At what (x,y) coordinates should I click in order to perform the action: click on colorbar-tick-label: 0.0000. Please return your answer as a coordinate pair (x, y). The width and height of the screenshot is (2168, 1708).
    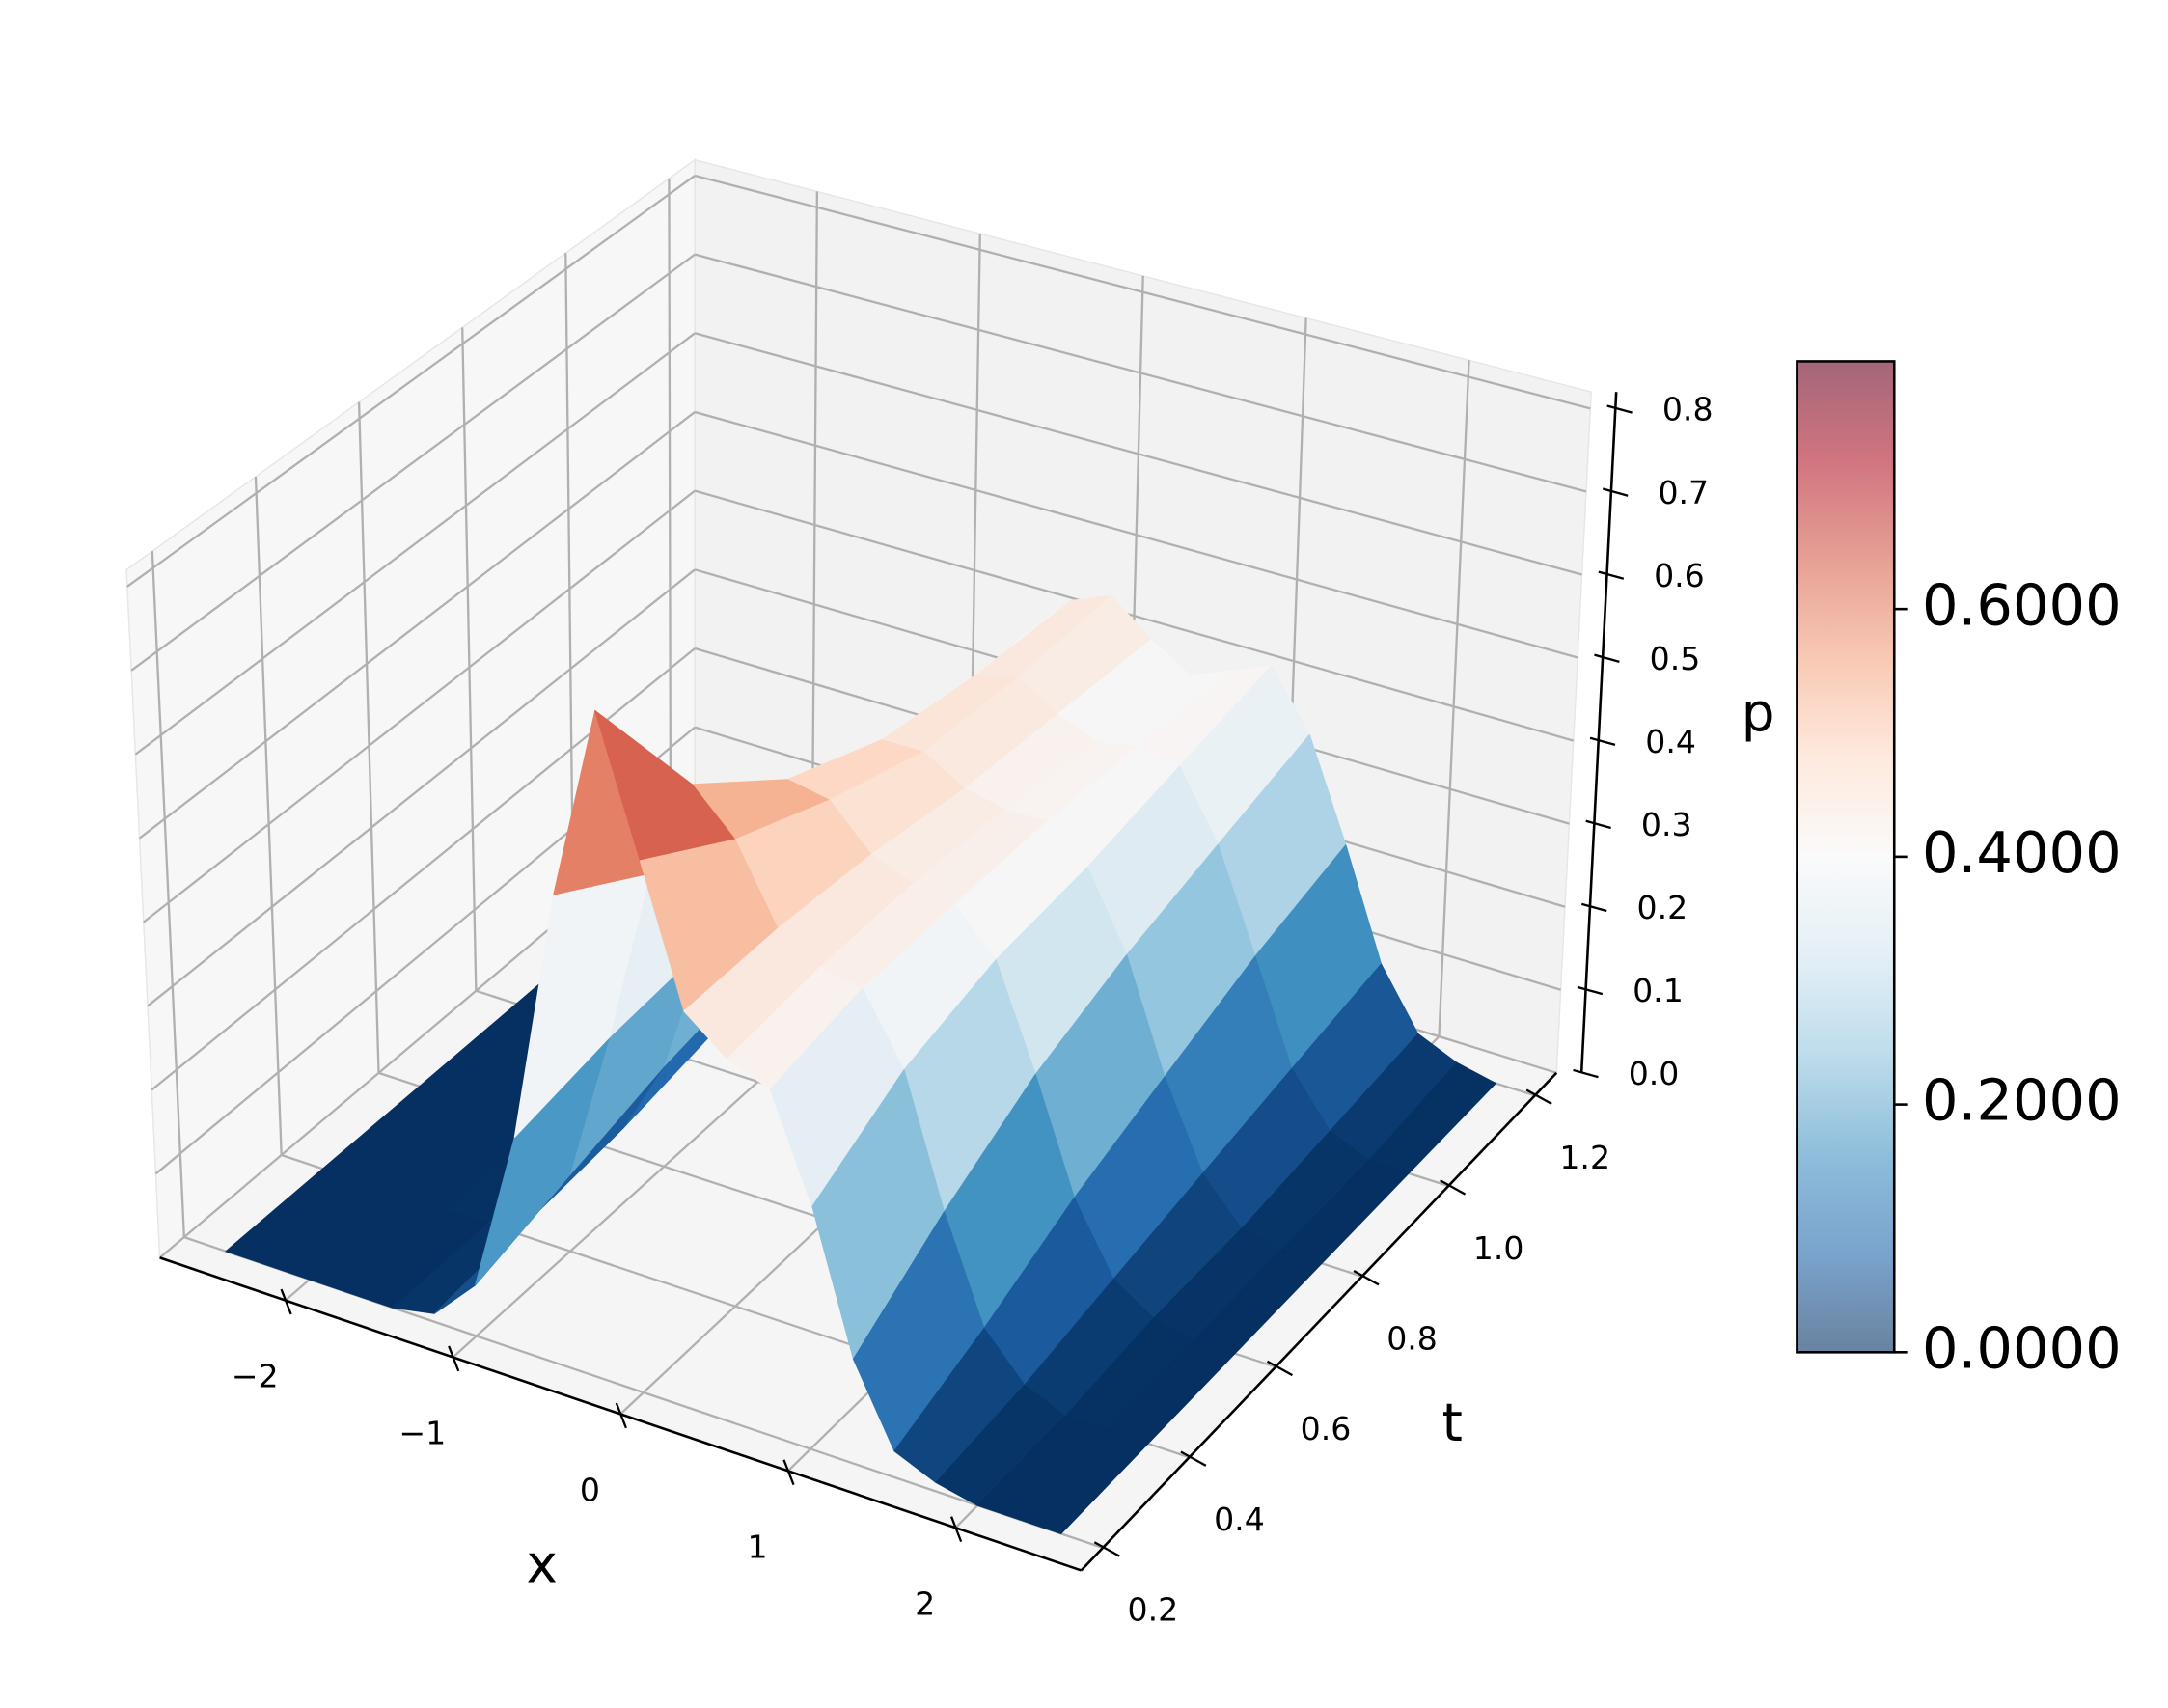
    Looking at the image, I should click on (2022, 1347).